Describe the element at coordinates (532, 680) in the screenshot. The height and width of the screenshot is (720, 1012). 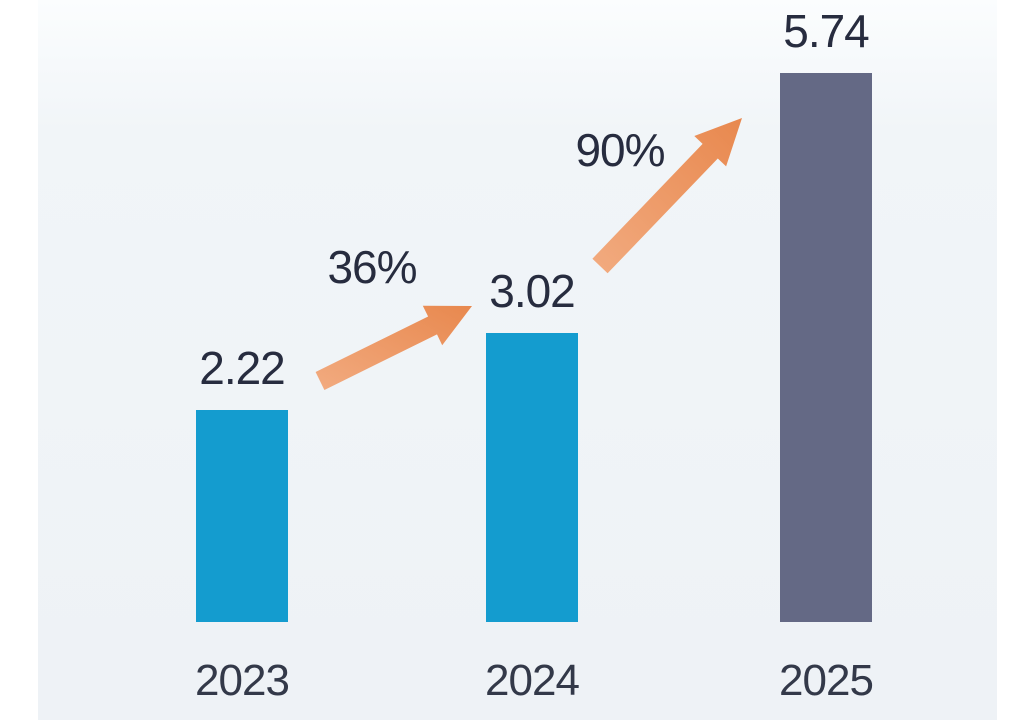
I see `axis-label-2024: 2024` at that location.